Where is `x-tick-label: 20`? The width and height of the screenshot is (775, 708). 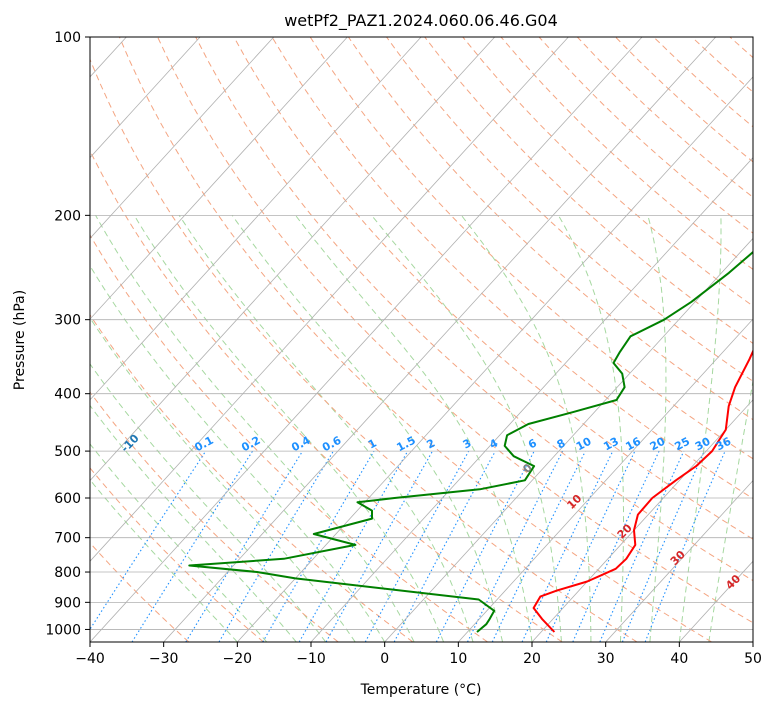
x-tick-label: 20 is located at coordinates (532, 659).